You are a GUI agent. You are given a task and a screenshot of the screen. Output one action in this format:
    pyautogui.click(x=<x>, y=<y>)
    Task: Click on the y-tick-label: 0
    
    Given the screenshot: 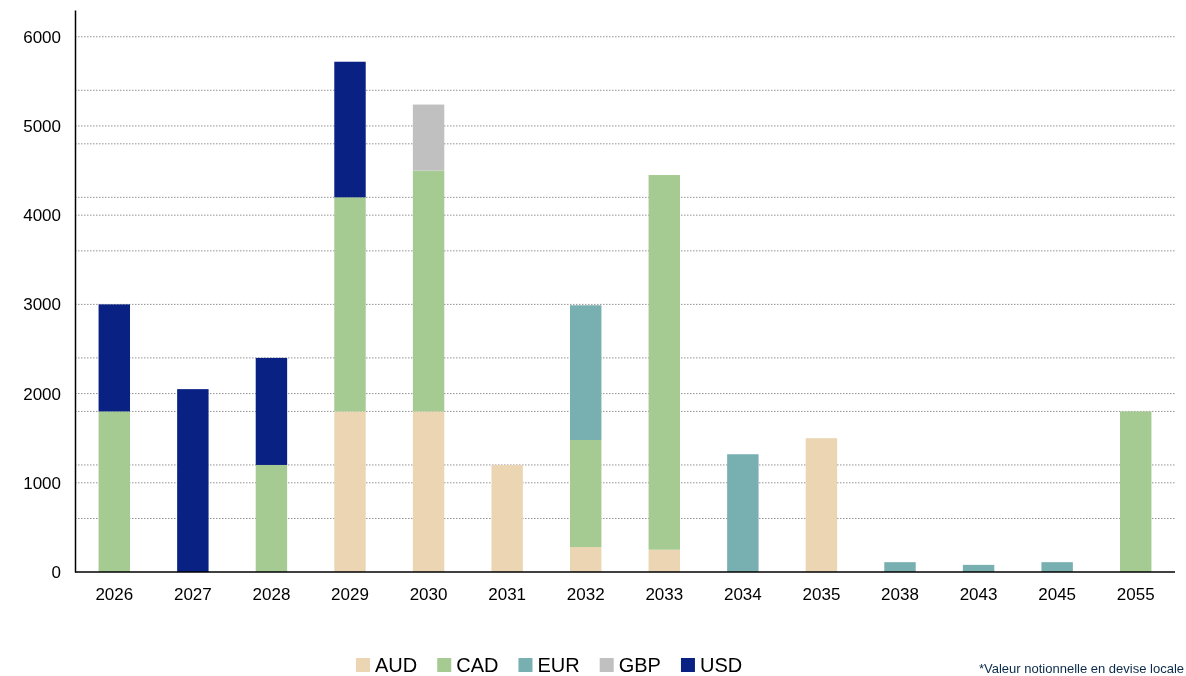 What is the action you would take?
    pyautogui.click(x=56, y=572)
    